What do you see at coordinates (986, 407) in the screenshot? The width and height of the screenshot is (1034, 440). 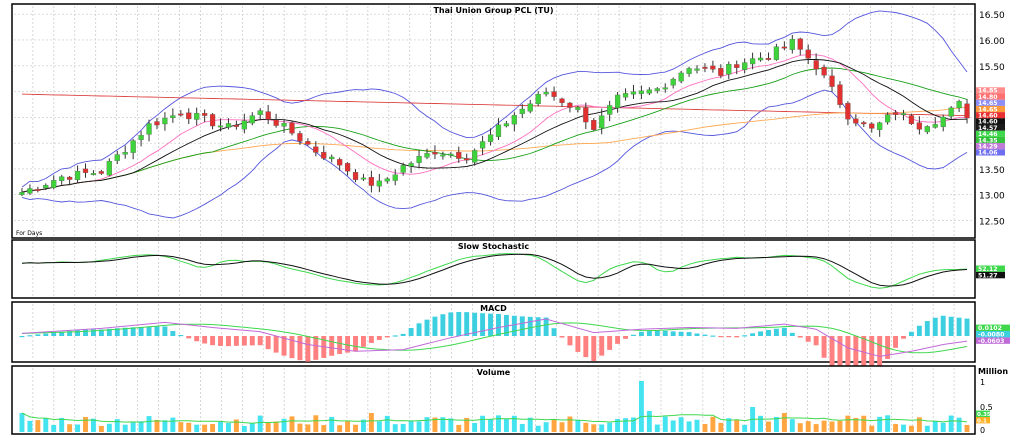 I see `volume-y-tick: 0.5` at bounding box center [986, 407].